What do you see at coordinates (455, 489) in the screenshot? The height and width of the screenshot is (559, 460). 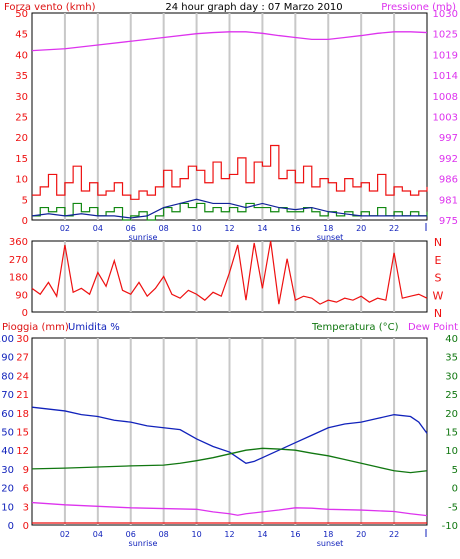 I see `temperature-y-tick-label: 0` at bounding box center [455, 489].